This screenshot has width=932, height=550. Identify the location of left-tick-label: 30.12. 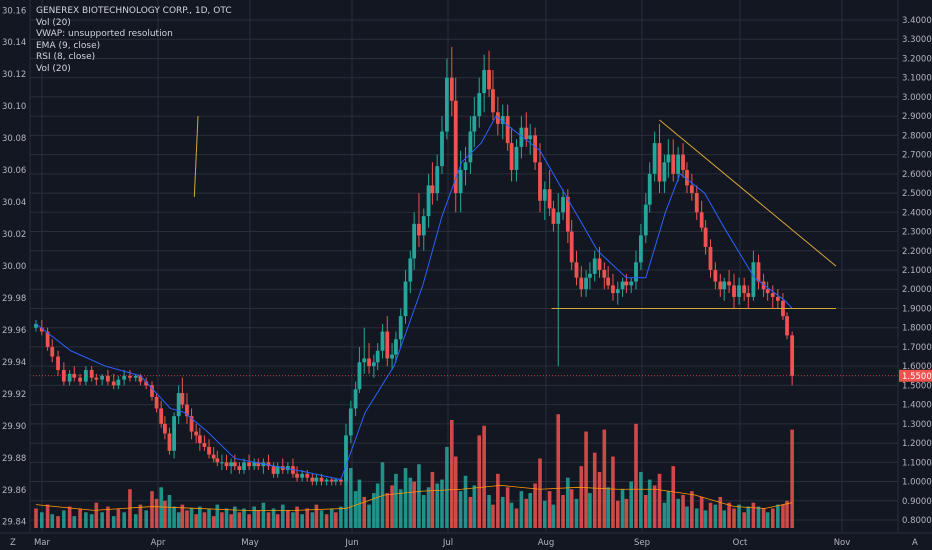
(14, 75).